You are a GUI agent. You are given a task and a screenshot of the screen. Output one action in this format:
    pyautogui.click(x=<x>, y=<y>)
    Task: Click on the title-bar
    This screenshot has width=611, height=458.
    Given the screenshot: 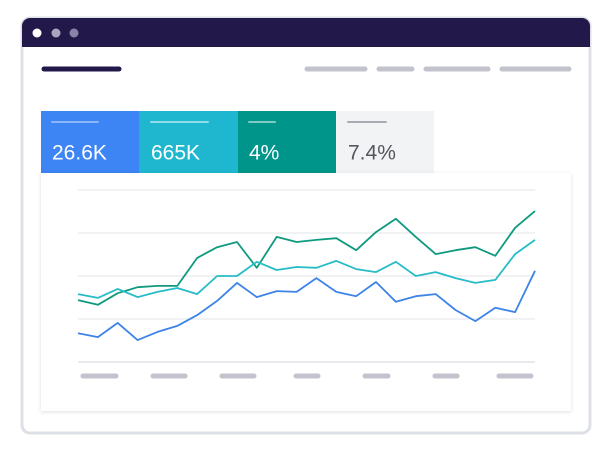 What is the action you would take?
    pyautogui.click(x=306, y=32)
    